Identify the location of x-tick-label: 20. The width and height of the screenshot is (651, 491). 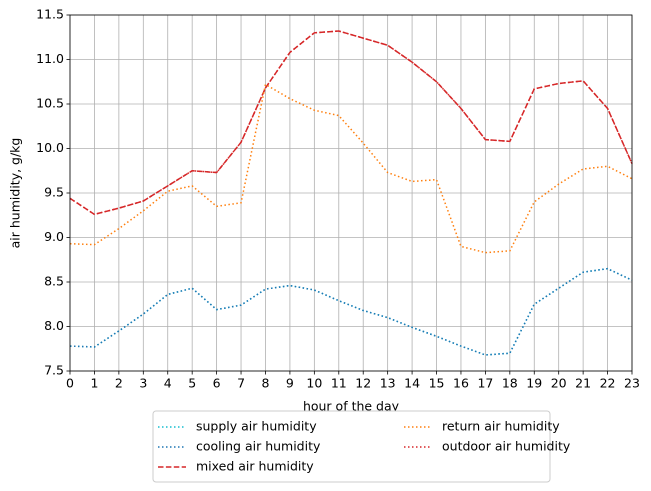
(559, 383).